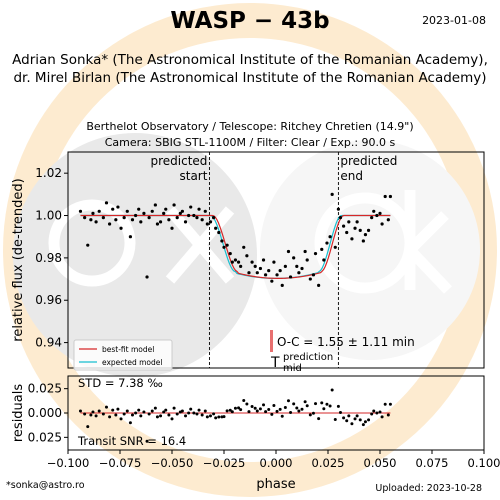 This screenshot has height=500, width=500. What do you see at coordinates (224, 463) in the screenshot?
I see `x-tick-label: −0.025` at bounding box center [224, 463].